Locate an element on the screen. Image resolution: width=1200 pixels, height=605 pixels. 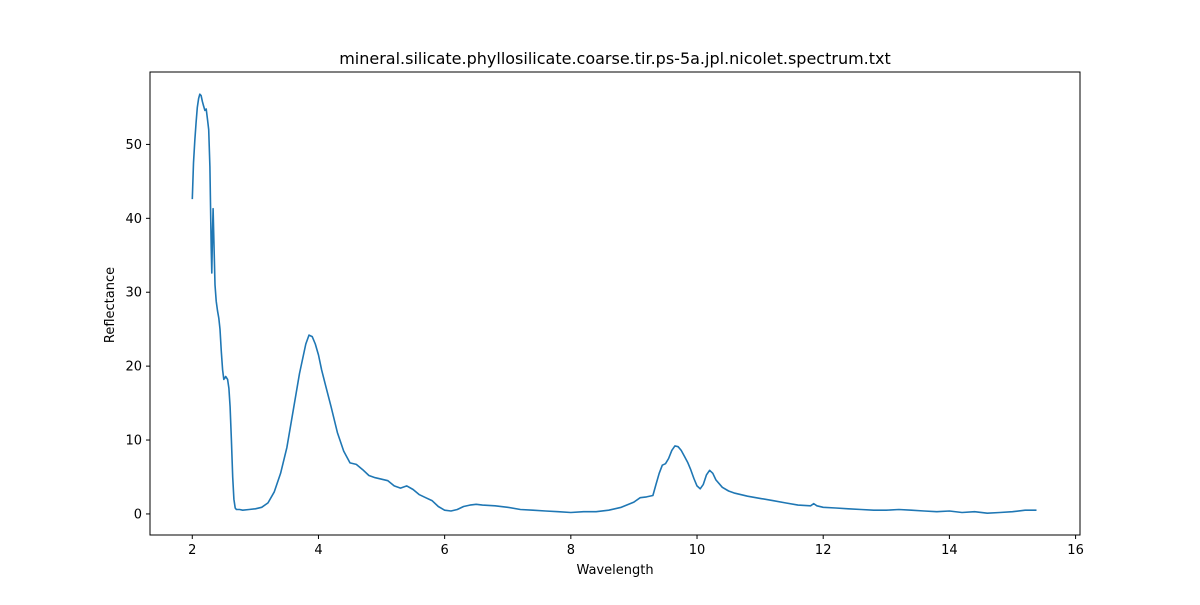
x-tick-label: 12 is located at coordinates (823, 550).